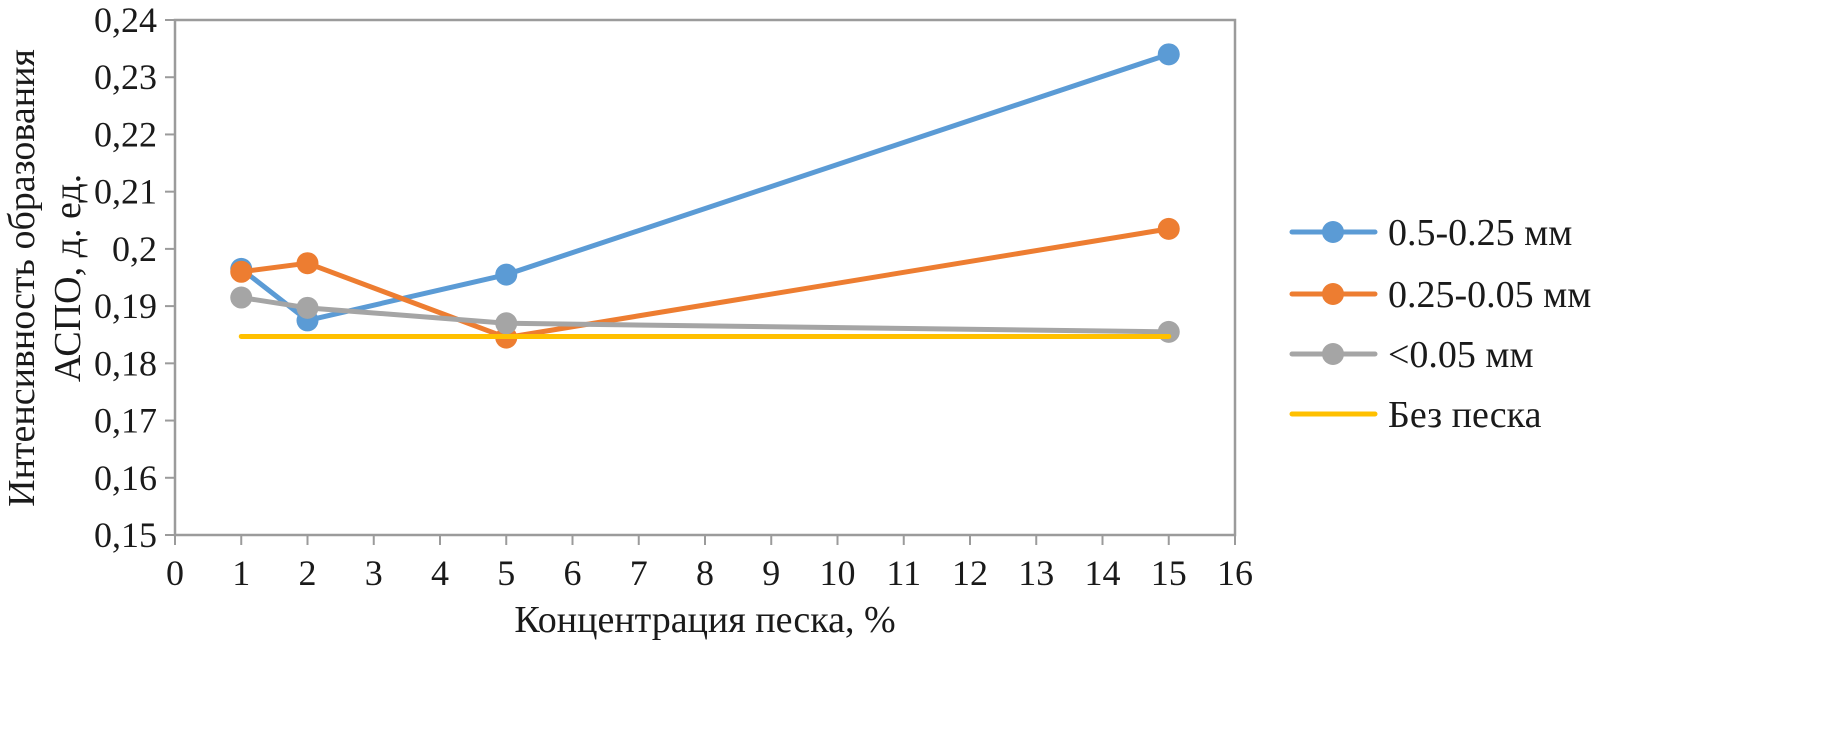 The width and height of the screenshot is (1841, 745). I want to click on y-axis-title-line1: Интенсивность образования, so click(22, 278).